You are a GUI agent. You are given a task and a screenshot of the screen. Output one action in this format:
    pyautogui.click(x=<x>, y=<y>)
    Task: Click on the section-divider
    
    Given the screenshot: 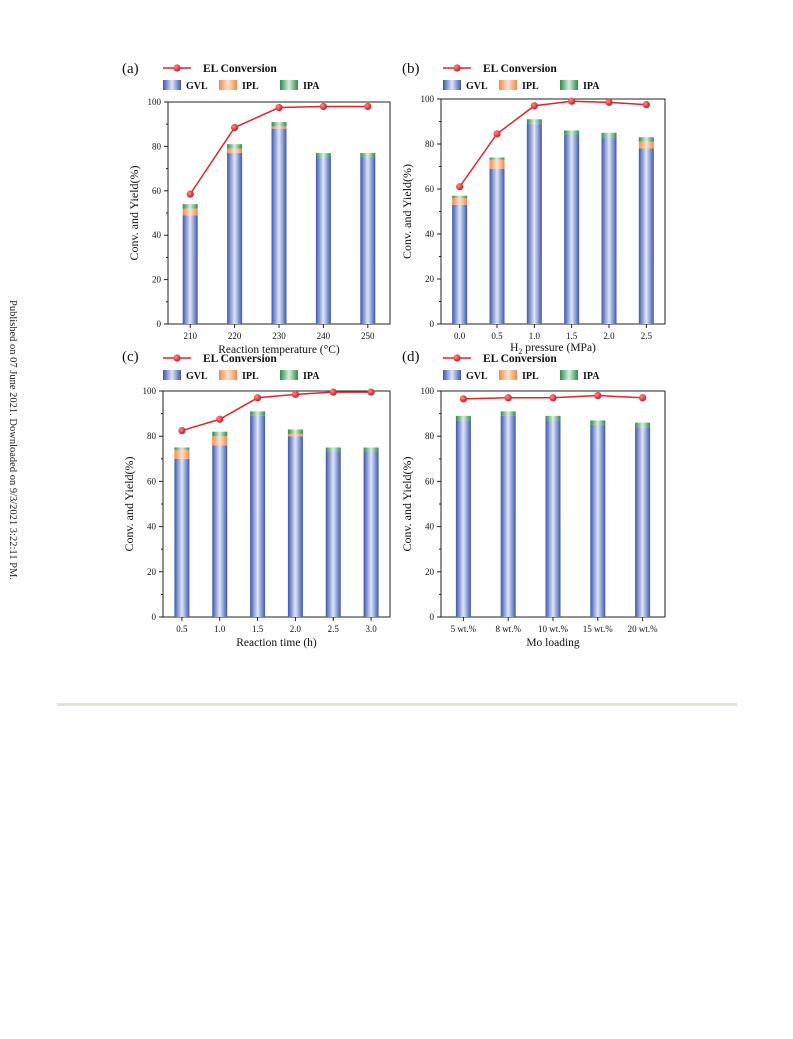 What is the action you would take?
    pyautogui.click(x=397, y=704)
    